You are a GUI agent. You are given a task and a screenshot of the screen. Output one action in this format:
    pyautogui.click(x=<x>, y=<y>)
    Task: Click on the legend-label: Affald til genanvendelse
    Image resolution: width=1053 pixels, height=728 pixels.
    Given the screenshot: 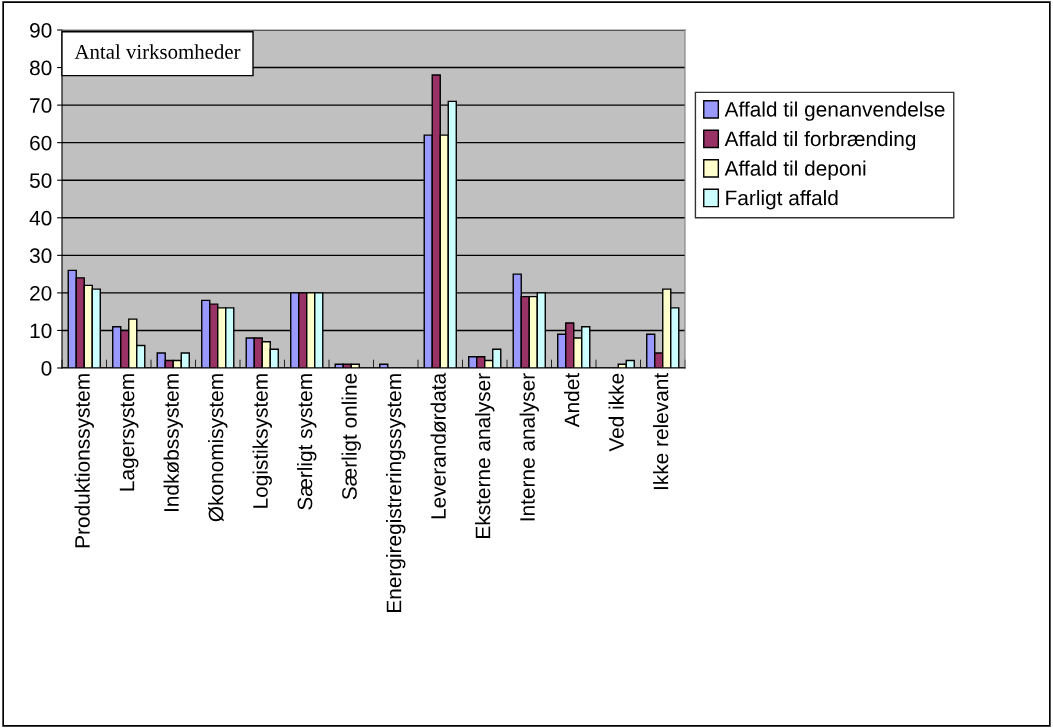 What is the action you would take?
    pyautogui.click(x=834, y=111)
    